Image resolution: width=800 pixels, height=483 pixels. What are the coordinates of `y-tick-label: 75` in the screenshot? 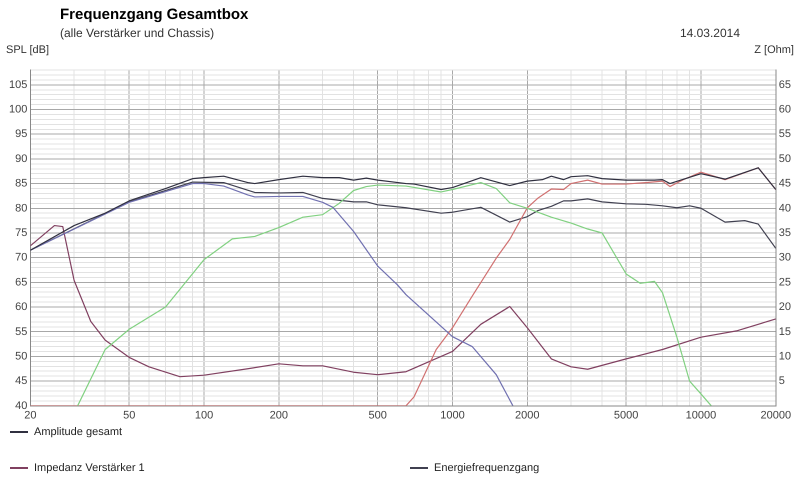 It's located at (21, 232).